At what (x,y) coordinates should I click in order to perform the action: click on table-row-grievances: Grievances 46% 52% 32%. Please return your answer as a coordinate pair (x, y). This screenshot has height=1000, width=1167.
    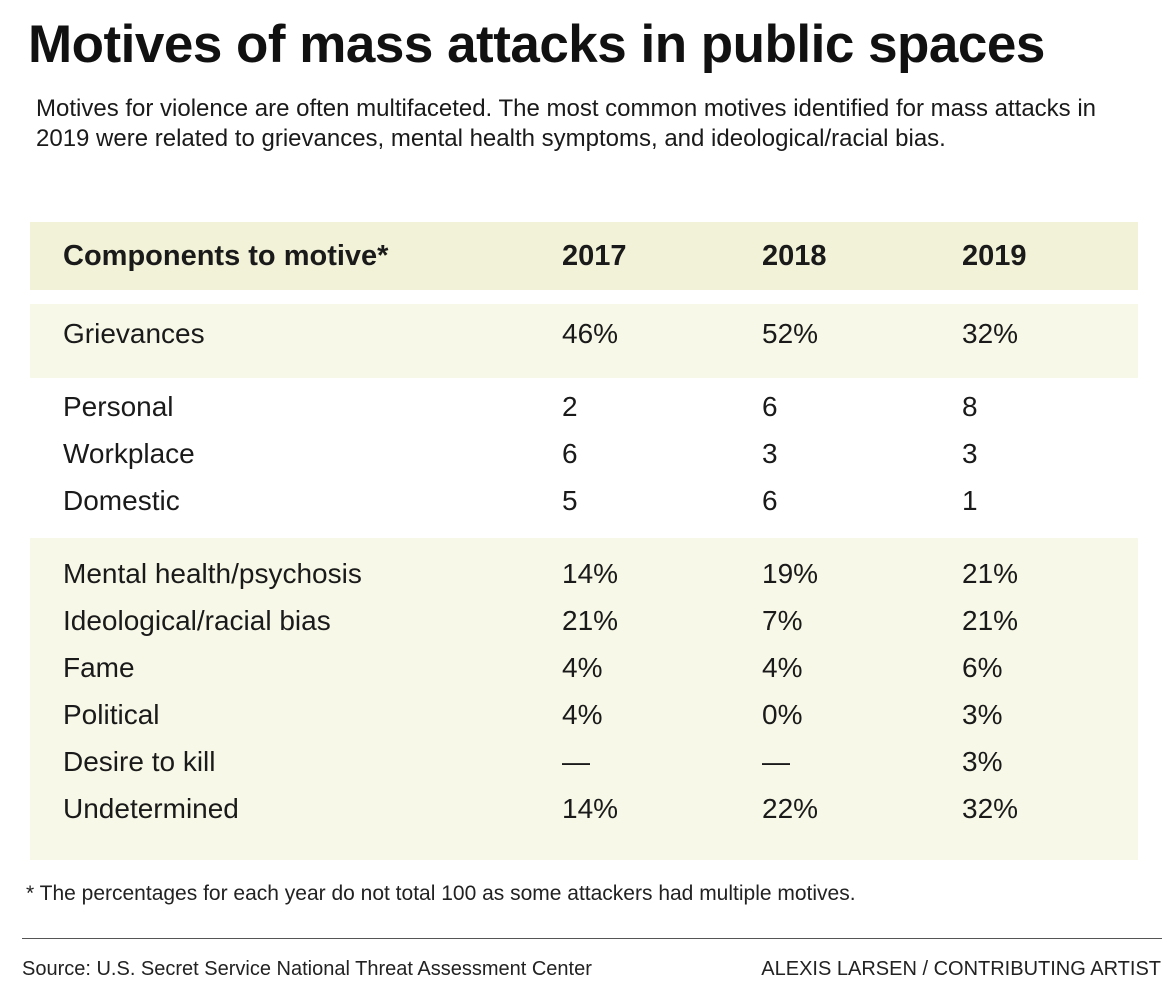
    Looking at the image, I should click on (584, 334).